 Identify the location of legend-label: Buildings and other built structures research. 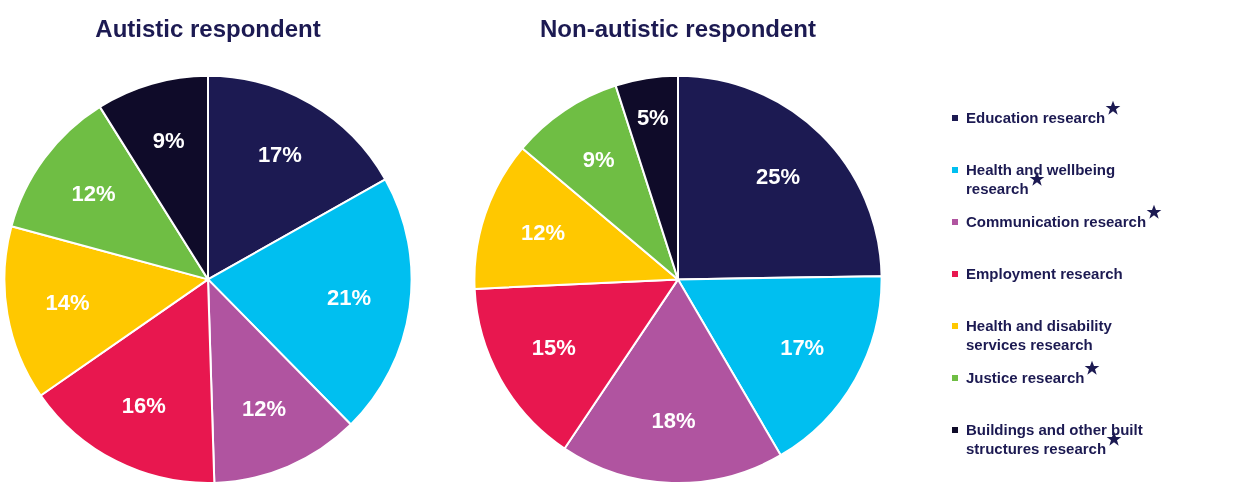
(1055, 439).